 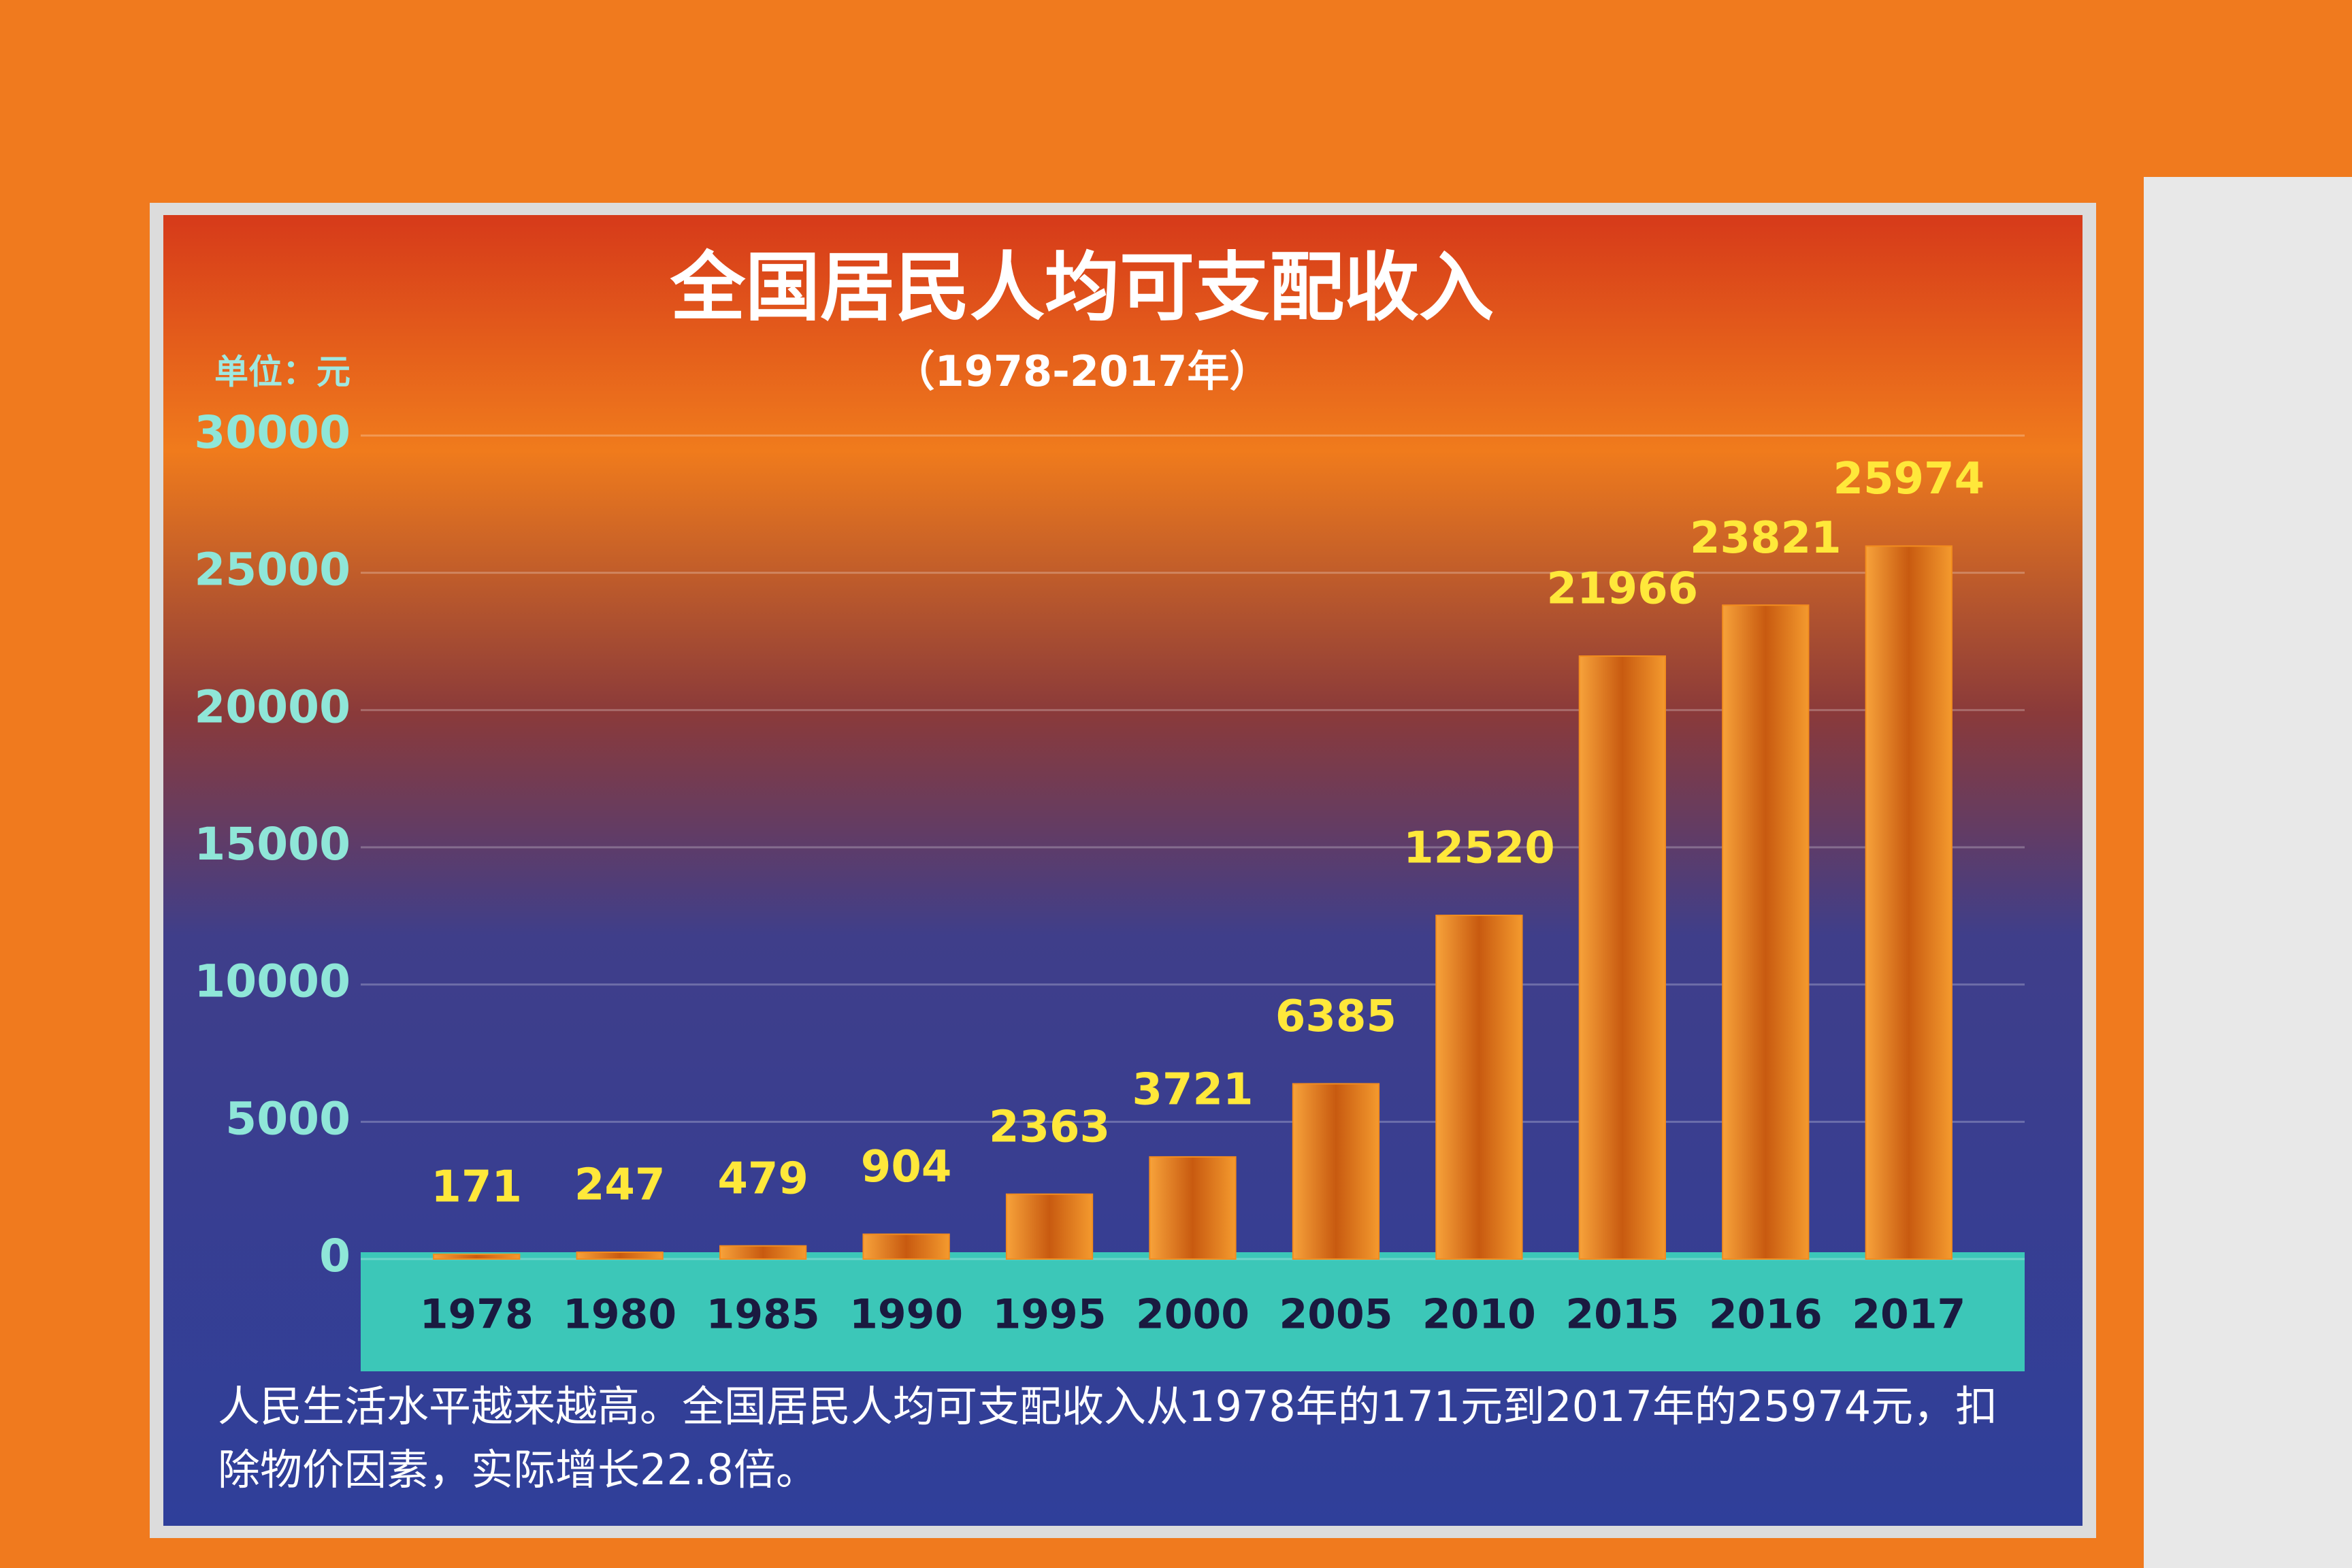 I want to click on y-tick-label: 30000, so click(x=272, y=432).